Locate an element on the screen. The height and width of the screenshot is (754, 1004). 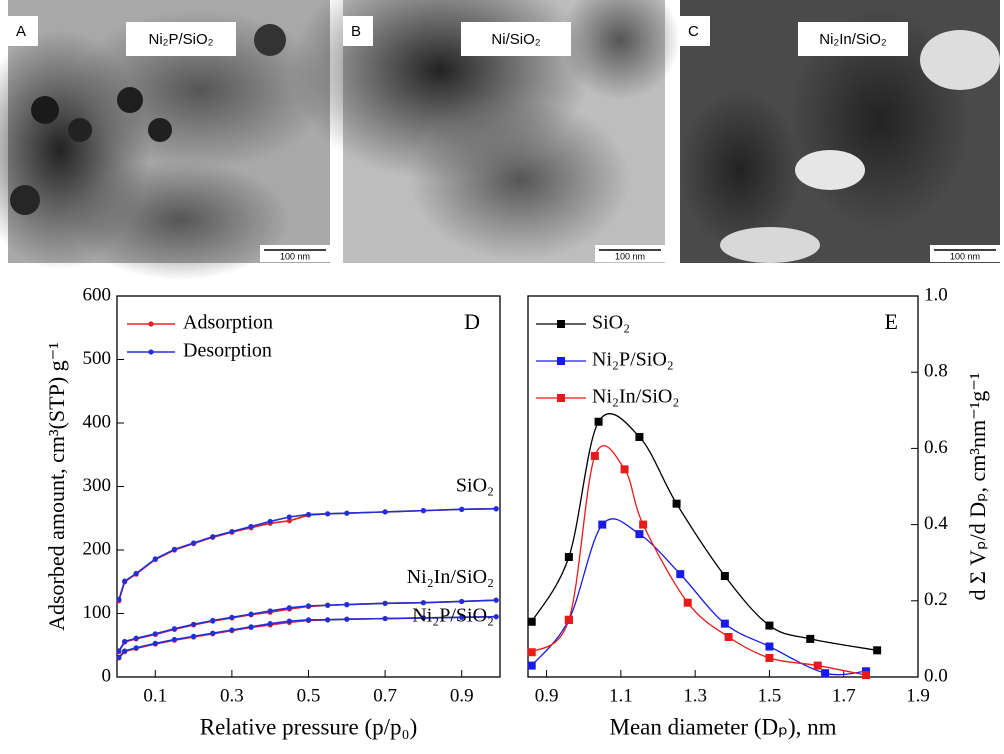
panel-letter: B is located at coordinates (356, 31).